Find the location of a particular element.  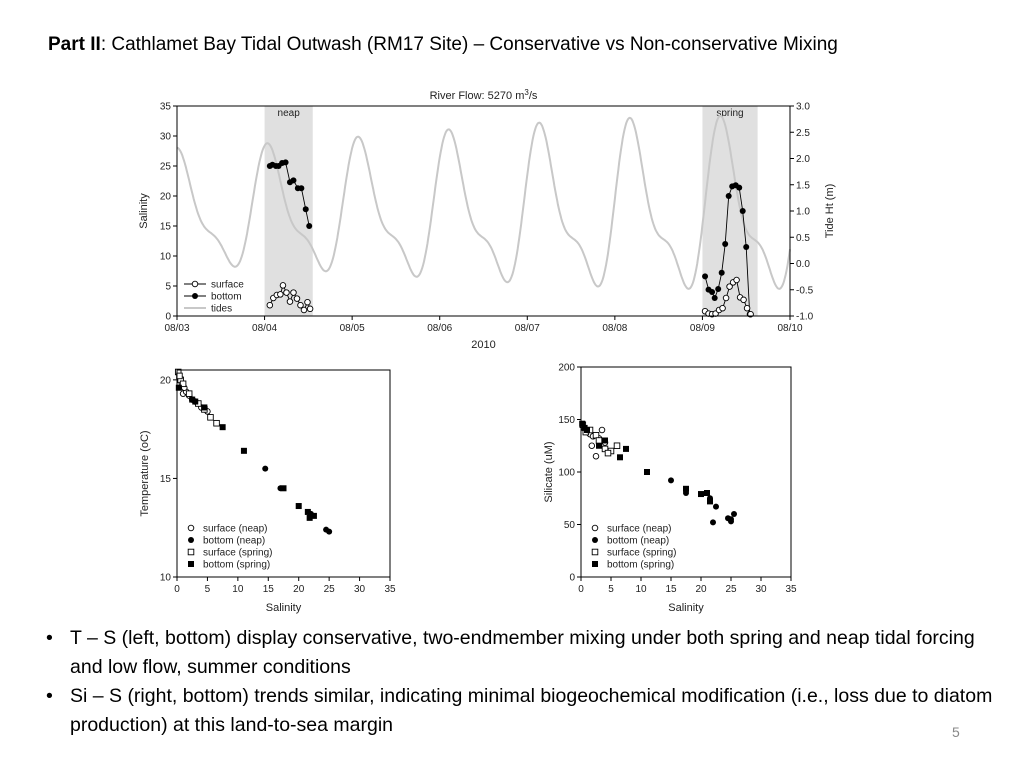

y-tick-label: 150 is located at coordinates (566, 420).